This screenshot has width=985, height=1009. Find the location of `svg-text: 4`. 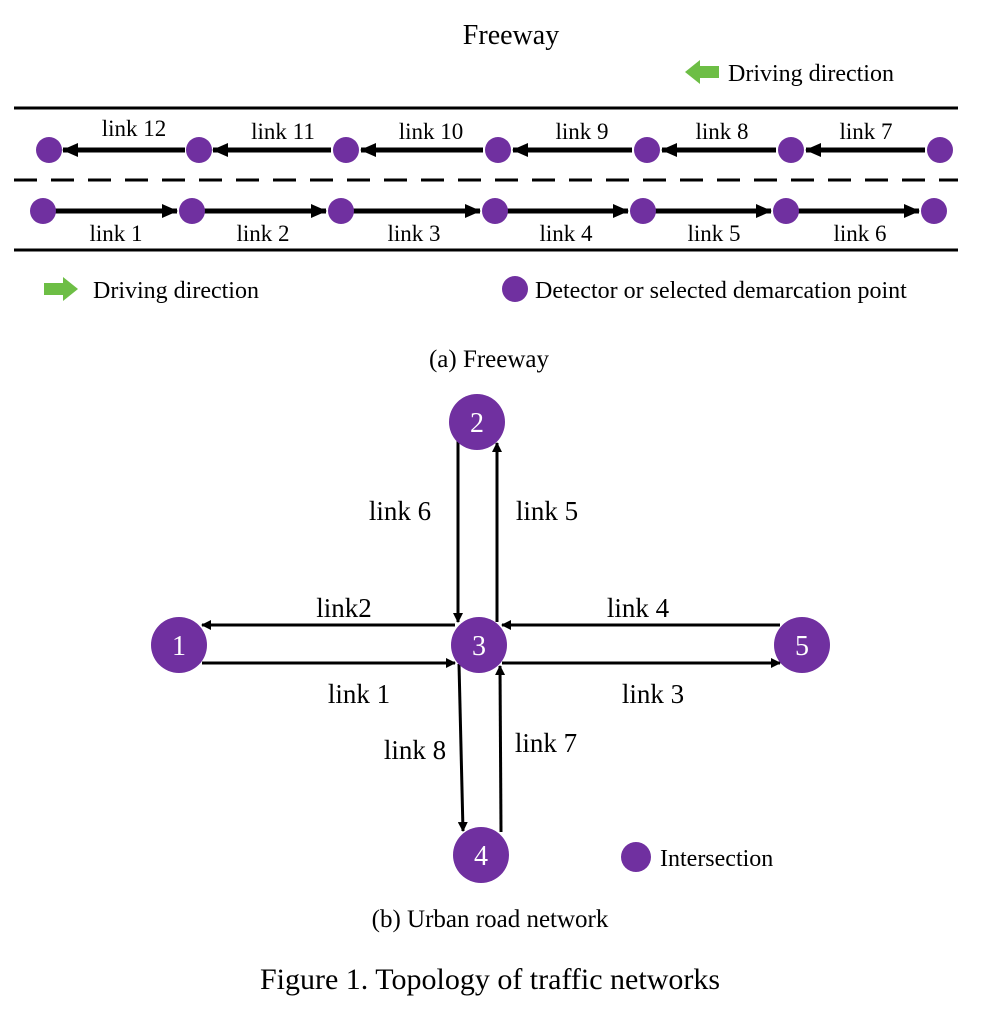

svg-text: 4 is located at coordinates (481, 856).